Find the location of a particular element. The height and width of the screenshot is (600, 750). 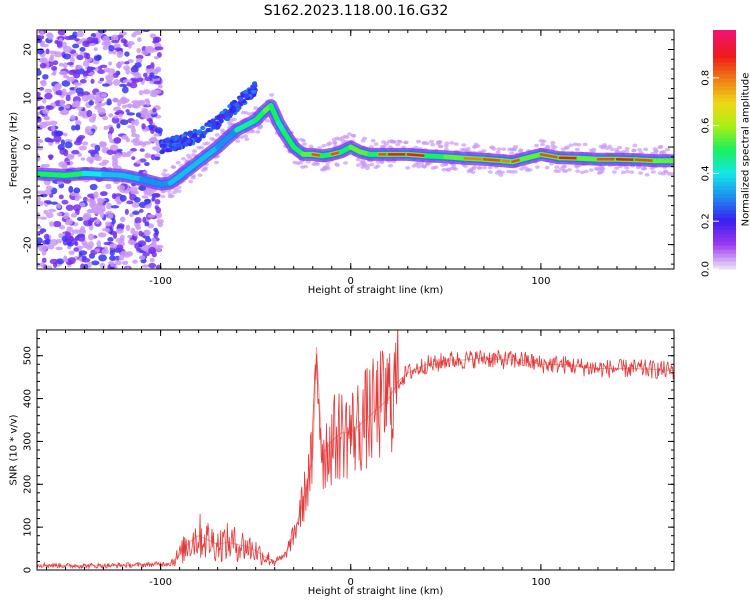

y-tick-label: 0 is located at coordinates (28, 147).